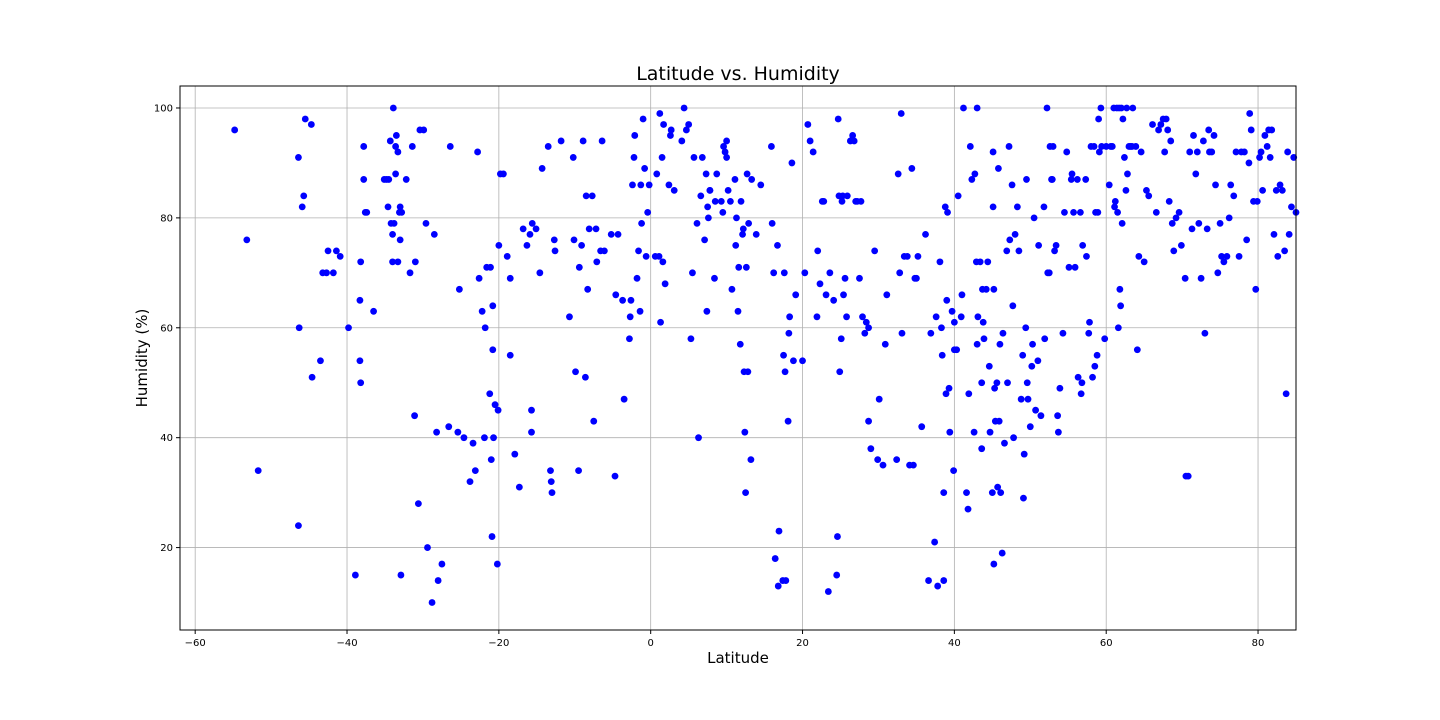 This screenshot has width=1440, height=720. Describe the element at coordinates (195, 643) in the screenshot. I see `x-tick-label: −60` at that location.